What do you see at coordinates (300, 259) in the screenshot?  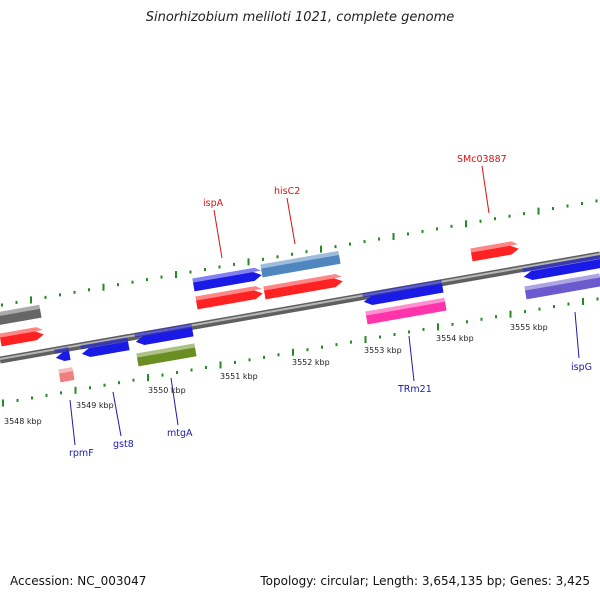 I see `gene-steelblue-bevel` at bounding box center [300, 259].